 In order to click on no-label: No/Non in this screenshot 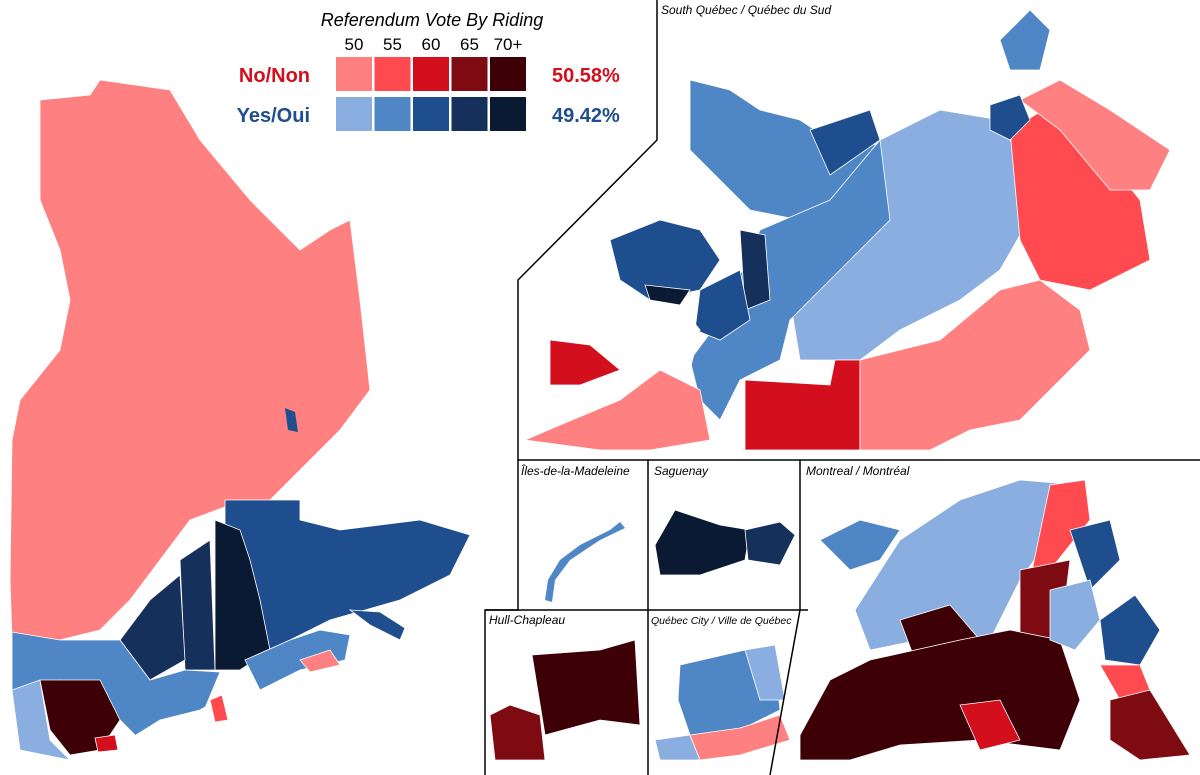, I will do `click(274, 76)`.